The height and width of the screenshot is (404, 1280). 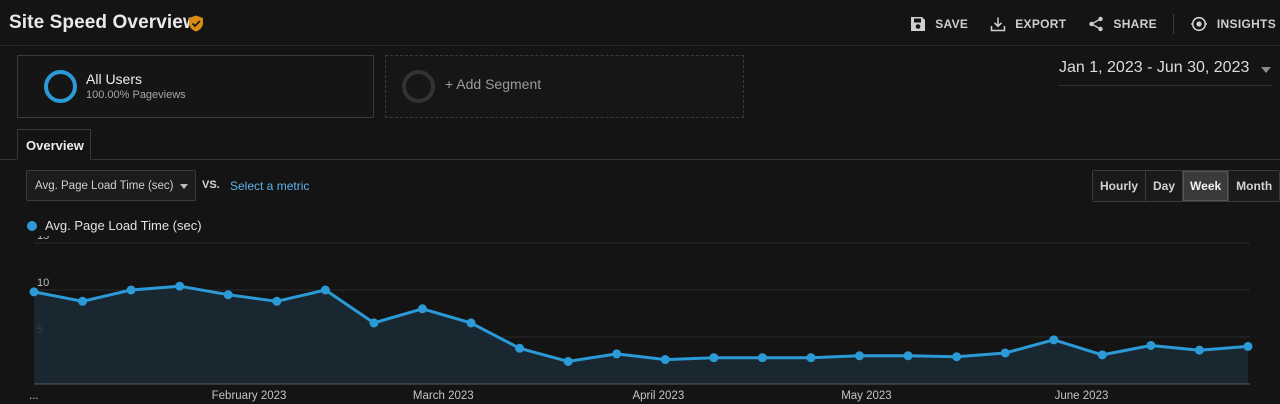 What do you see at coordinates (32, 226) in the screenshot?
I see `legend-swatch` at bounding box center [32, 226].